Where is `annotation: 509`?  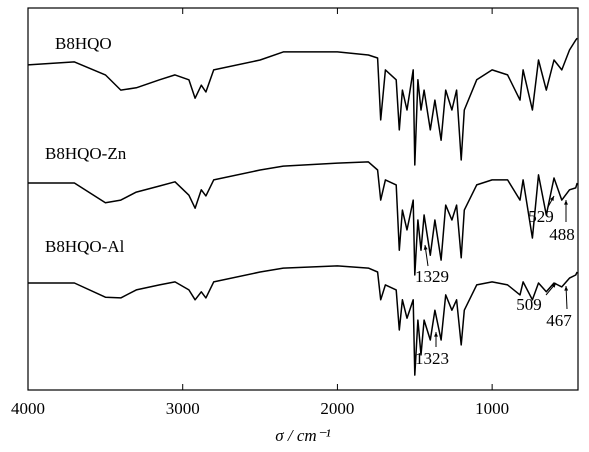
annotation: 509 is located at coordinates (529, 304).